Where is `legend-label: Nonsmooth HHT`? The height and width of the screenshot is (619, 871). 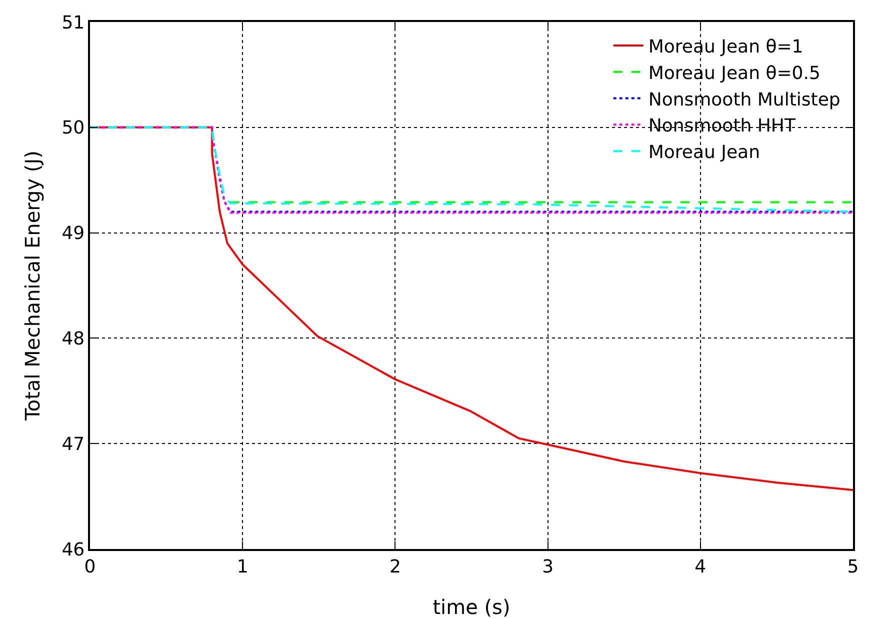 legend-label: Nonsmooth HHT is located at coordinates (722, 126).